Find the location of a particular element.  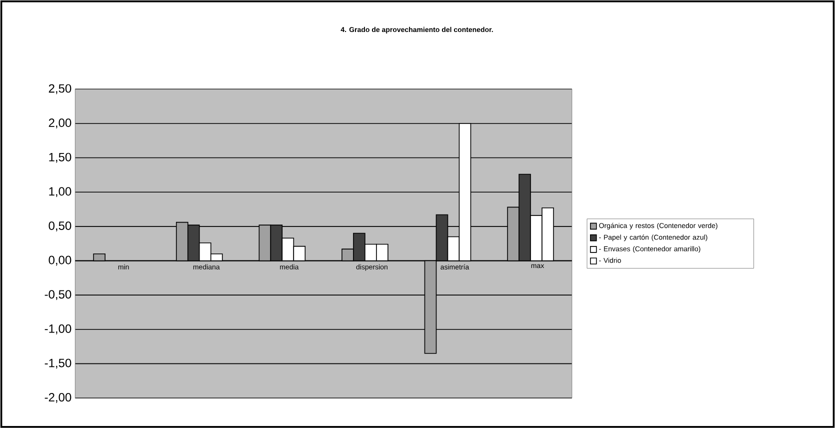

y-tick-label: 2,00 is located at coordinates (60, 123).